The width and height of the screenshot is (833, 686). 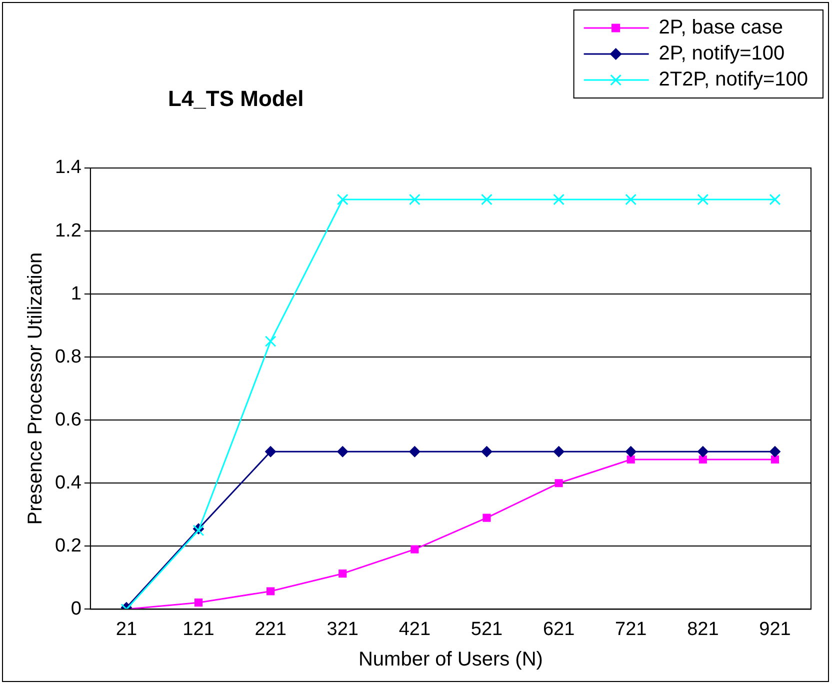 What do you see at coordinates (414, 629) in the screenshot?
I see `x-tick-label: 421` at bounding box center [414, 629].